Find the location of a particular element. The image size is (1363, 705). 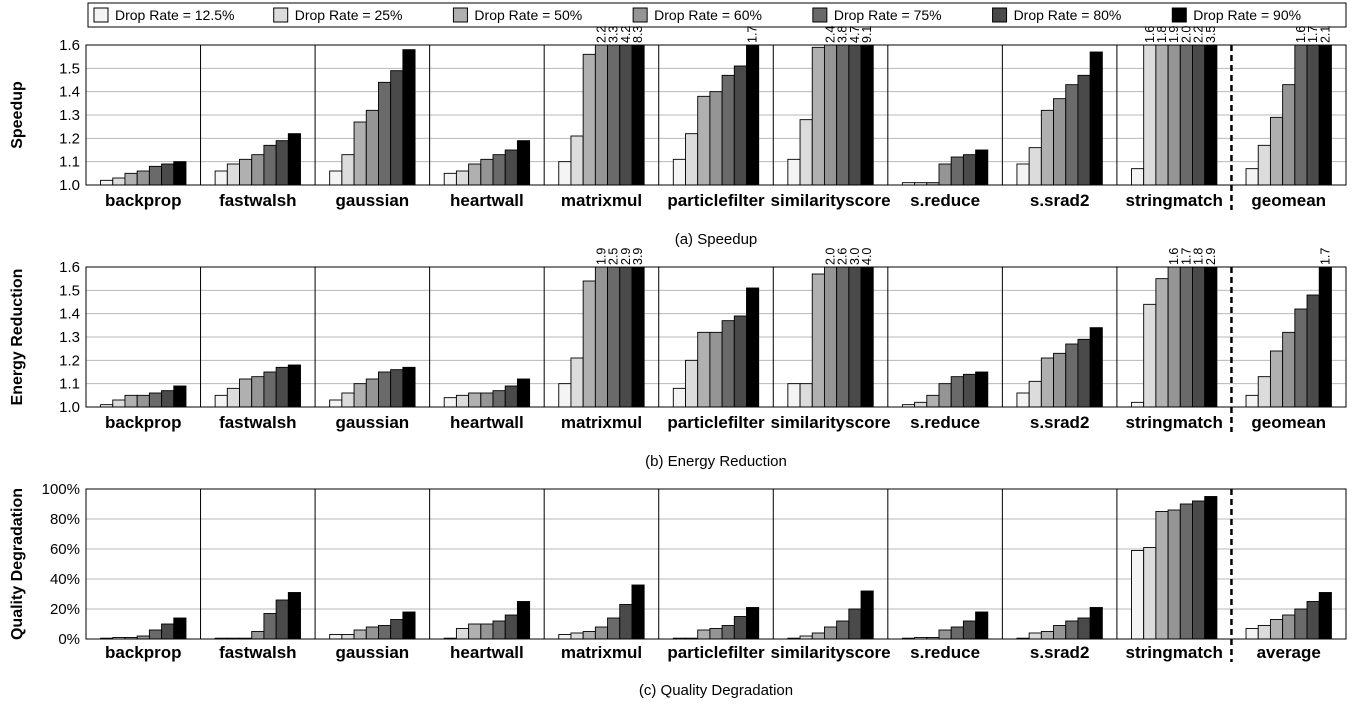

y-tick-label: 1.1 is located at coordinates (69, 162).